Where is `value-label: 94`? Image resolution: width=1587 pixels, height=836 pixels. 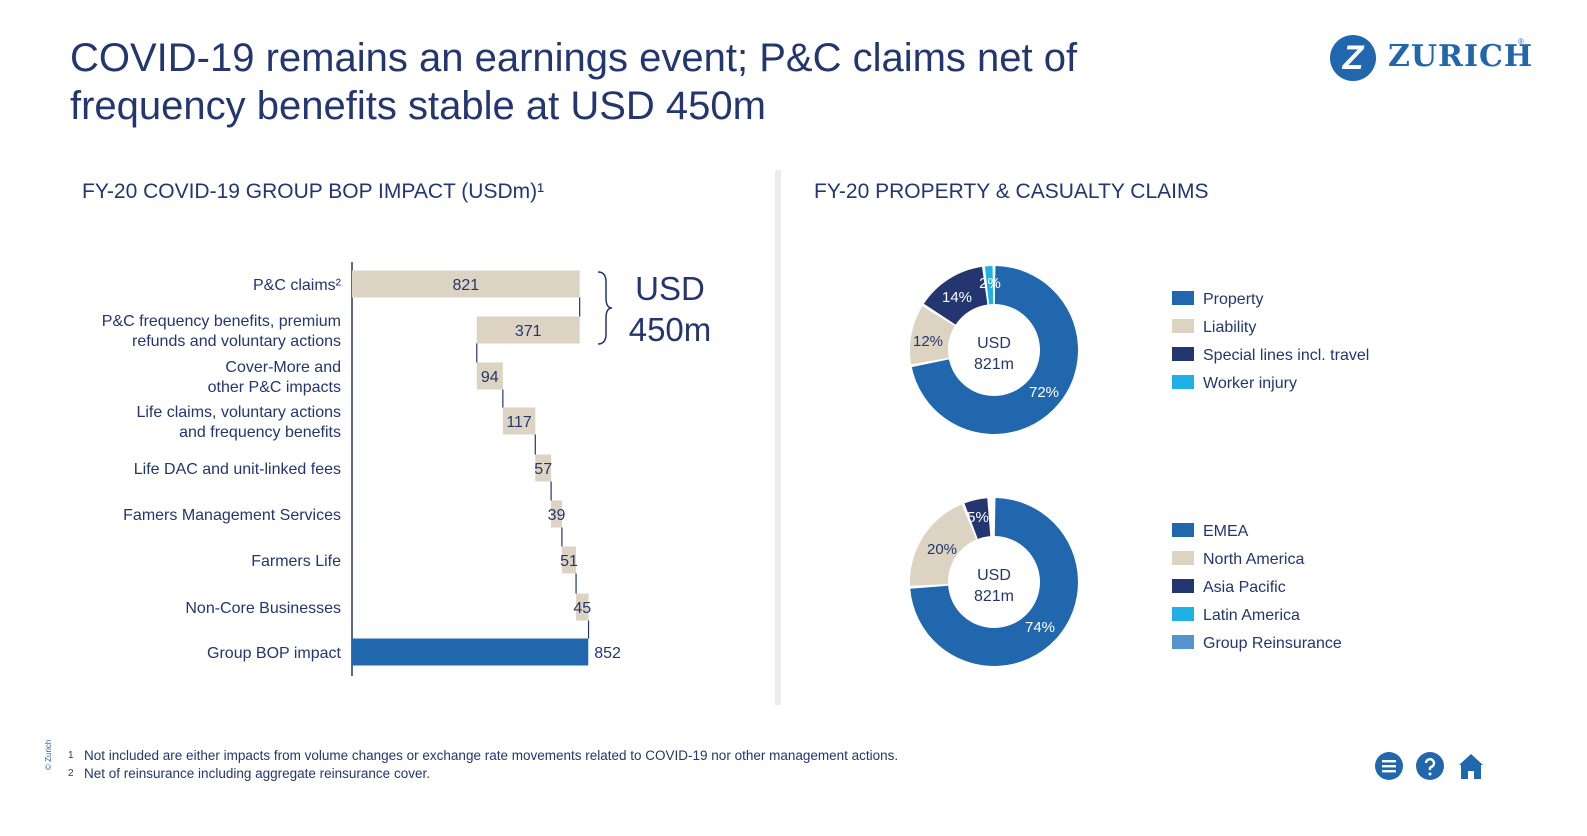
value-label: 94 is located at coordinates (490, 377).